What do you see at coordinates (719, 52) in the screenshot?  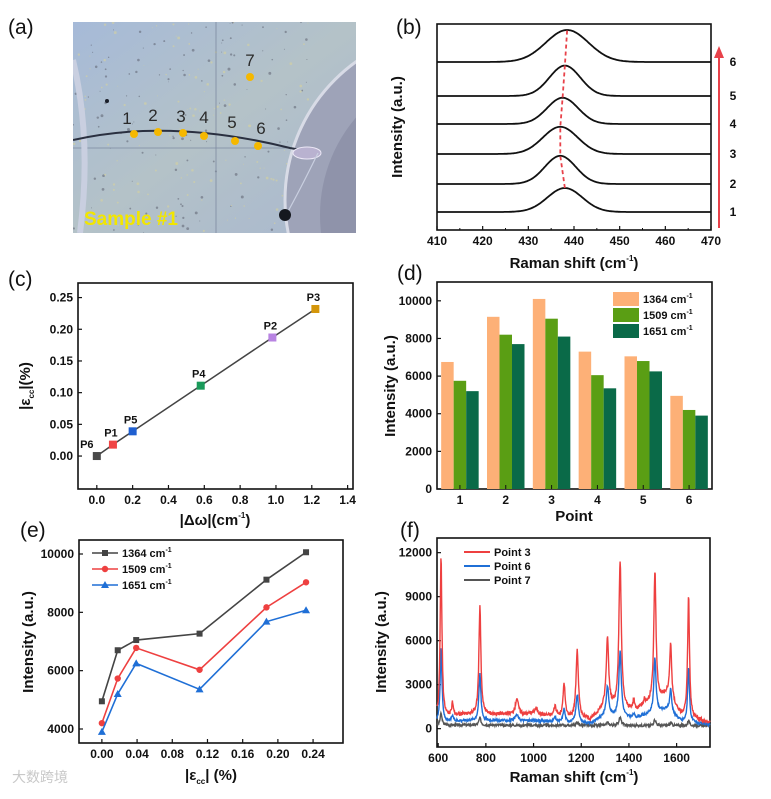 I see `b-arrow-head` at bounding box center [719, 52].